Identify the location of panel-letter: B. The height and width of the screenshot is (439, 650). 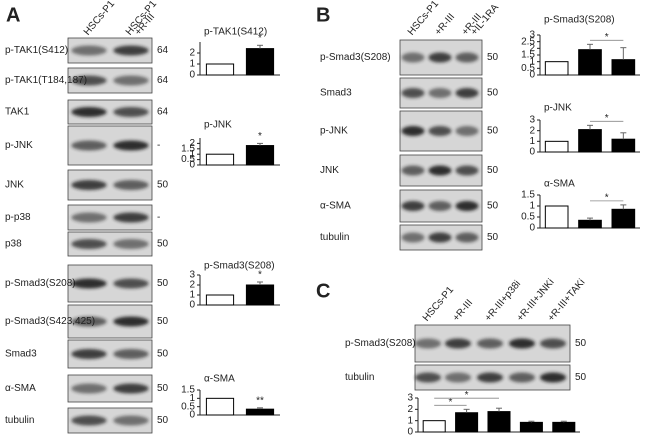
(323, 15).